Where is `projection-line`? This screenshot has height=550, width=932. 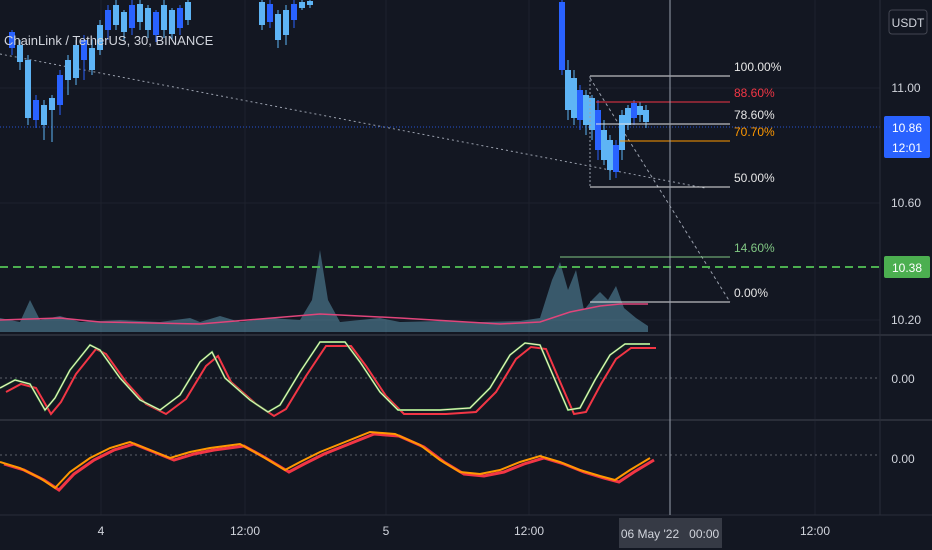
projection-line is located at coordinates (660, 190).